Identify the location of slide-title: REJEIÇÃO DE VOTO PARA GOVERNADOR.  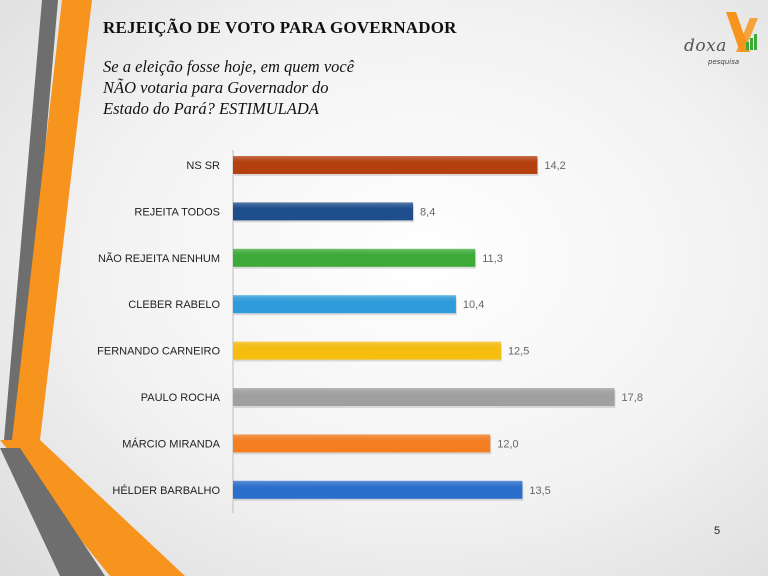
(280, 27).